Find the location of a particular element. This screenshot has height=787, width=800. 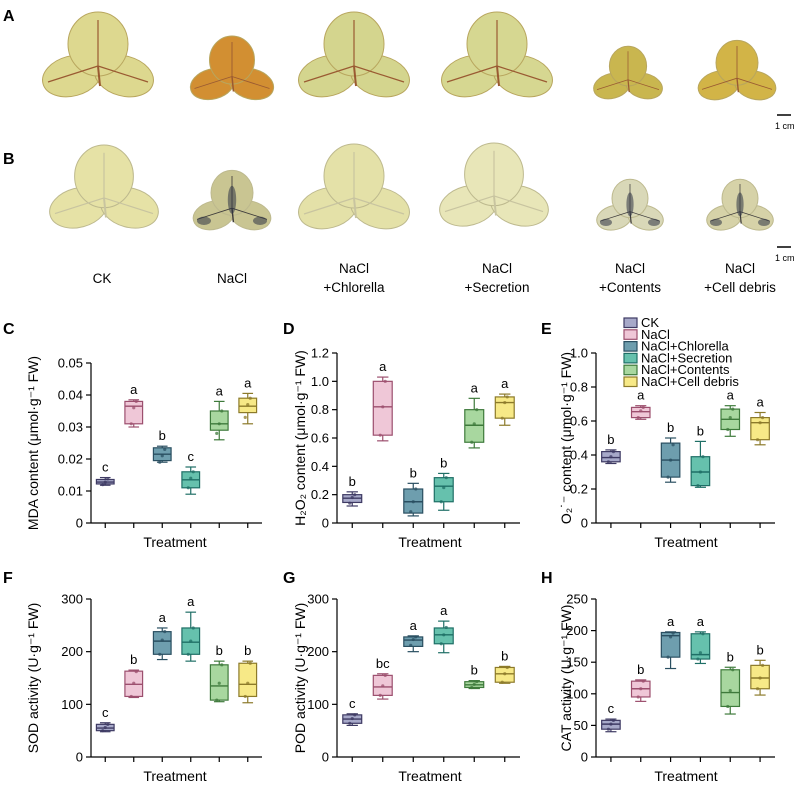

y-tick-label: 1.2 is located at coordinates (320, 353).